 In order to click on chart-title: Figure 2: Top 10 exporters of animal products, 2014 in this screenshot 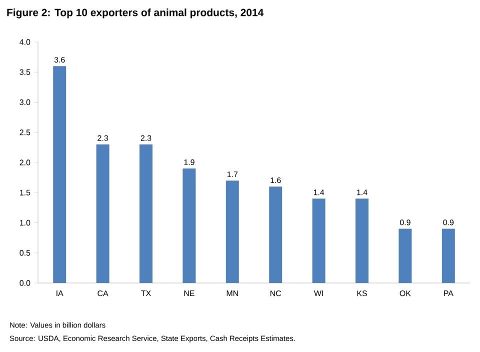, I will do `click(135, 13)`.